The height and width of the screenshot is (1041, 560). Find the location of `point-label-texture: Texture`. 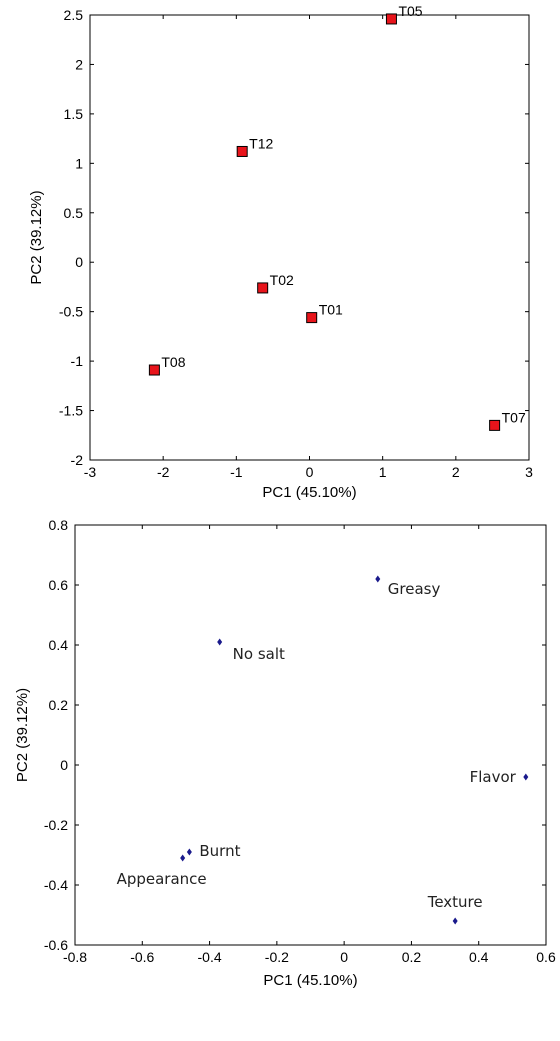

point-label-texture: Texture is located at coordinates (455, 902).